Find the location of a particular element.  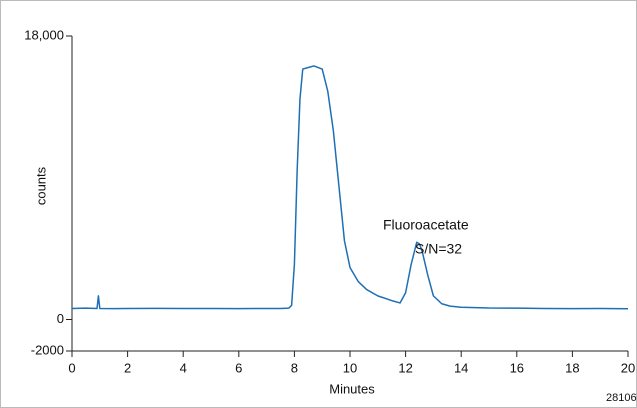

x-tick-label: 14 is located at coordinates (461, 367).